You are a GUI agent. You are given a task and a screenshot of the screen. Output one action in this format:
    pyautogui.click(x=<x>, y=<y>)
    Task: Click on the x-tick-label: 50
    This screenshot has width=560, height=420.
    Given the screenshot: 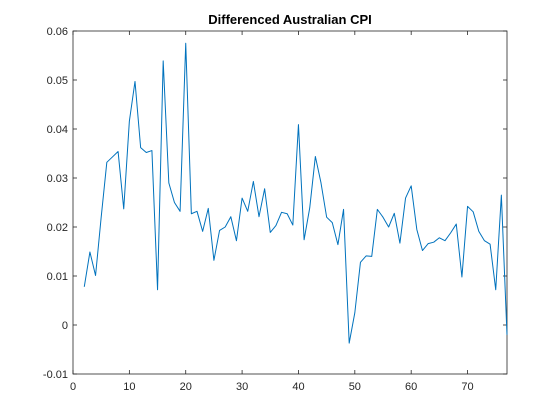 What is the action you would take?
    pyautogui.click(x=355, y=387)
    